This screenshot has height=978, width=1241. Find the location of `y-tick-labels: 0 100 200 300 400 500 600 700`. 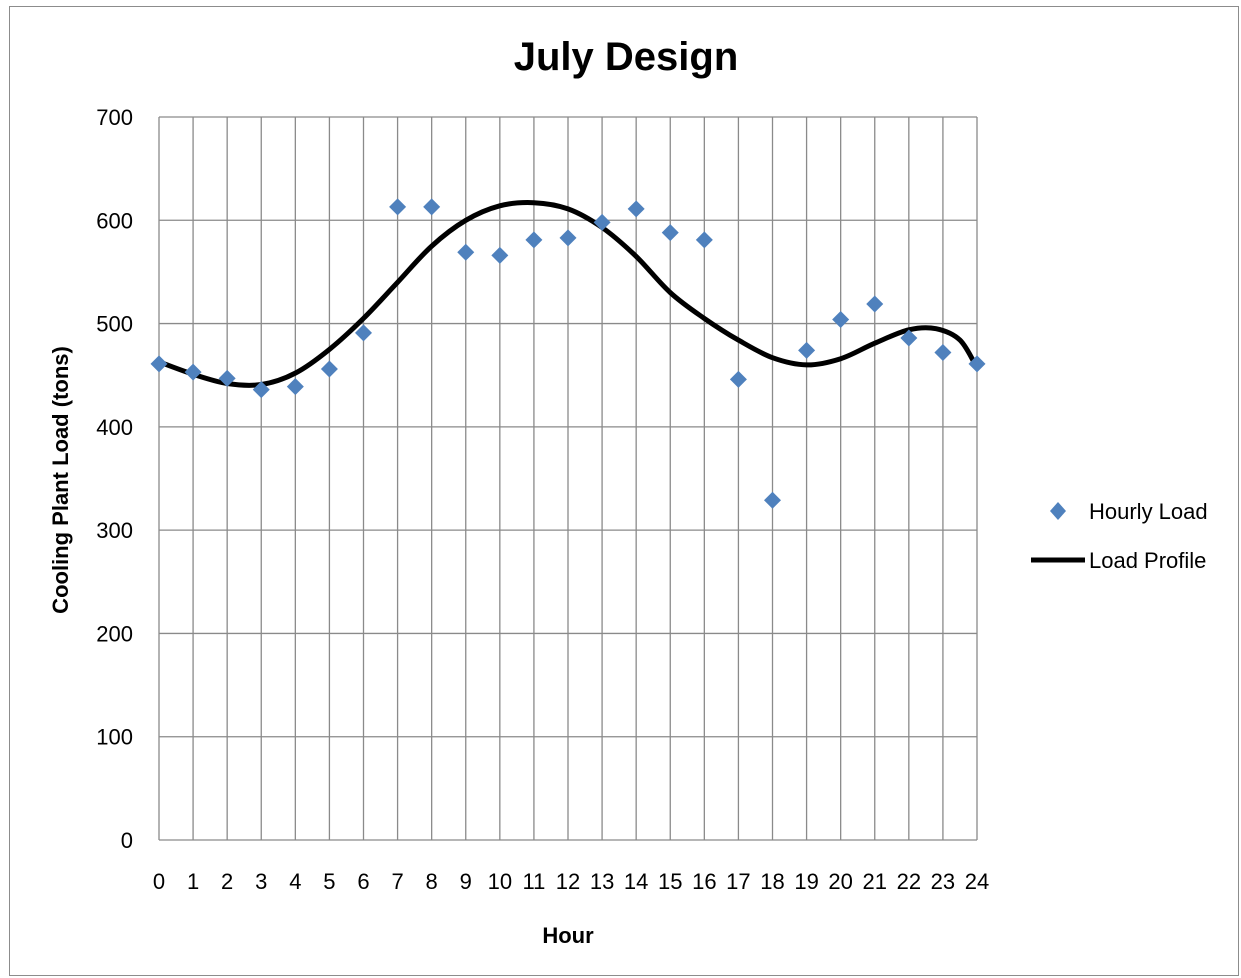

y-tick-labels: 0 100 200 300 400 500 600 700 is located at coordinates (114, 479).